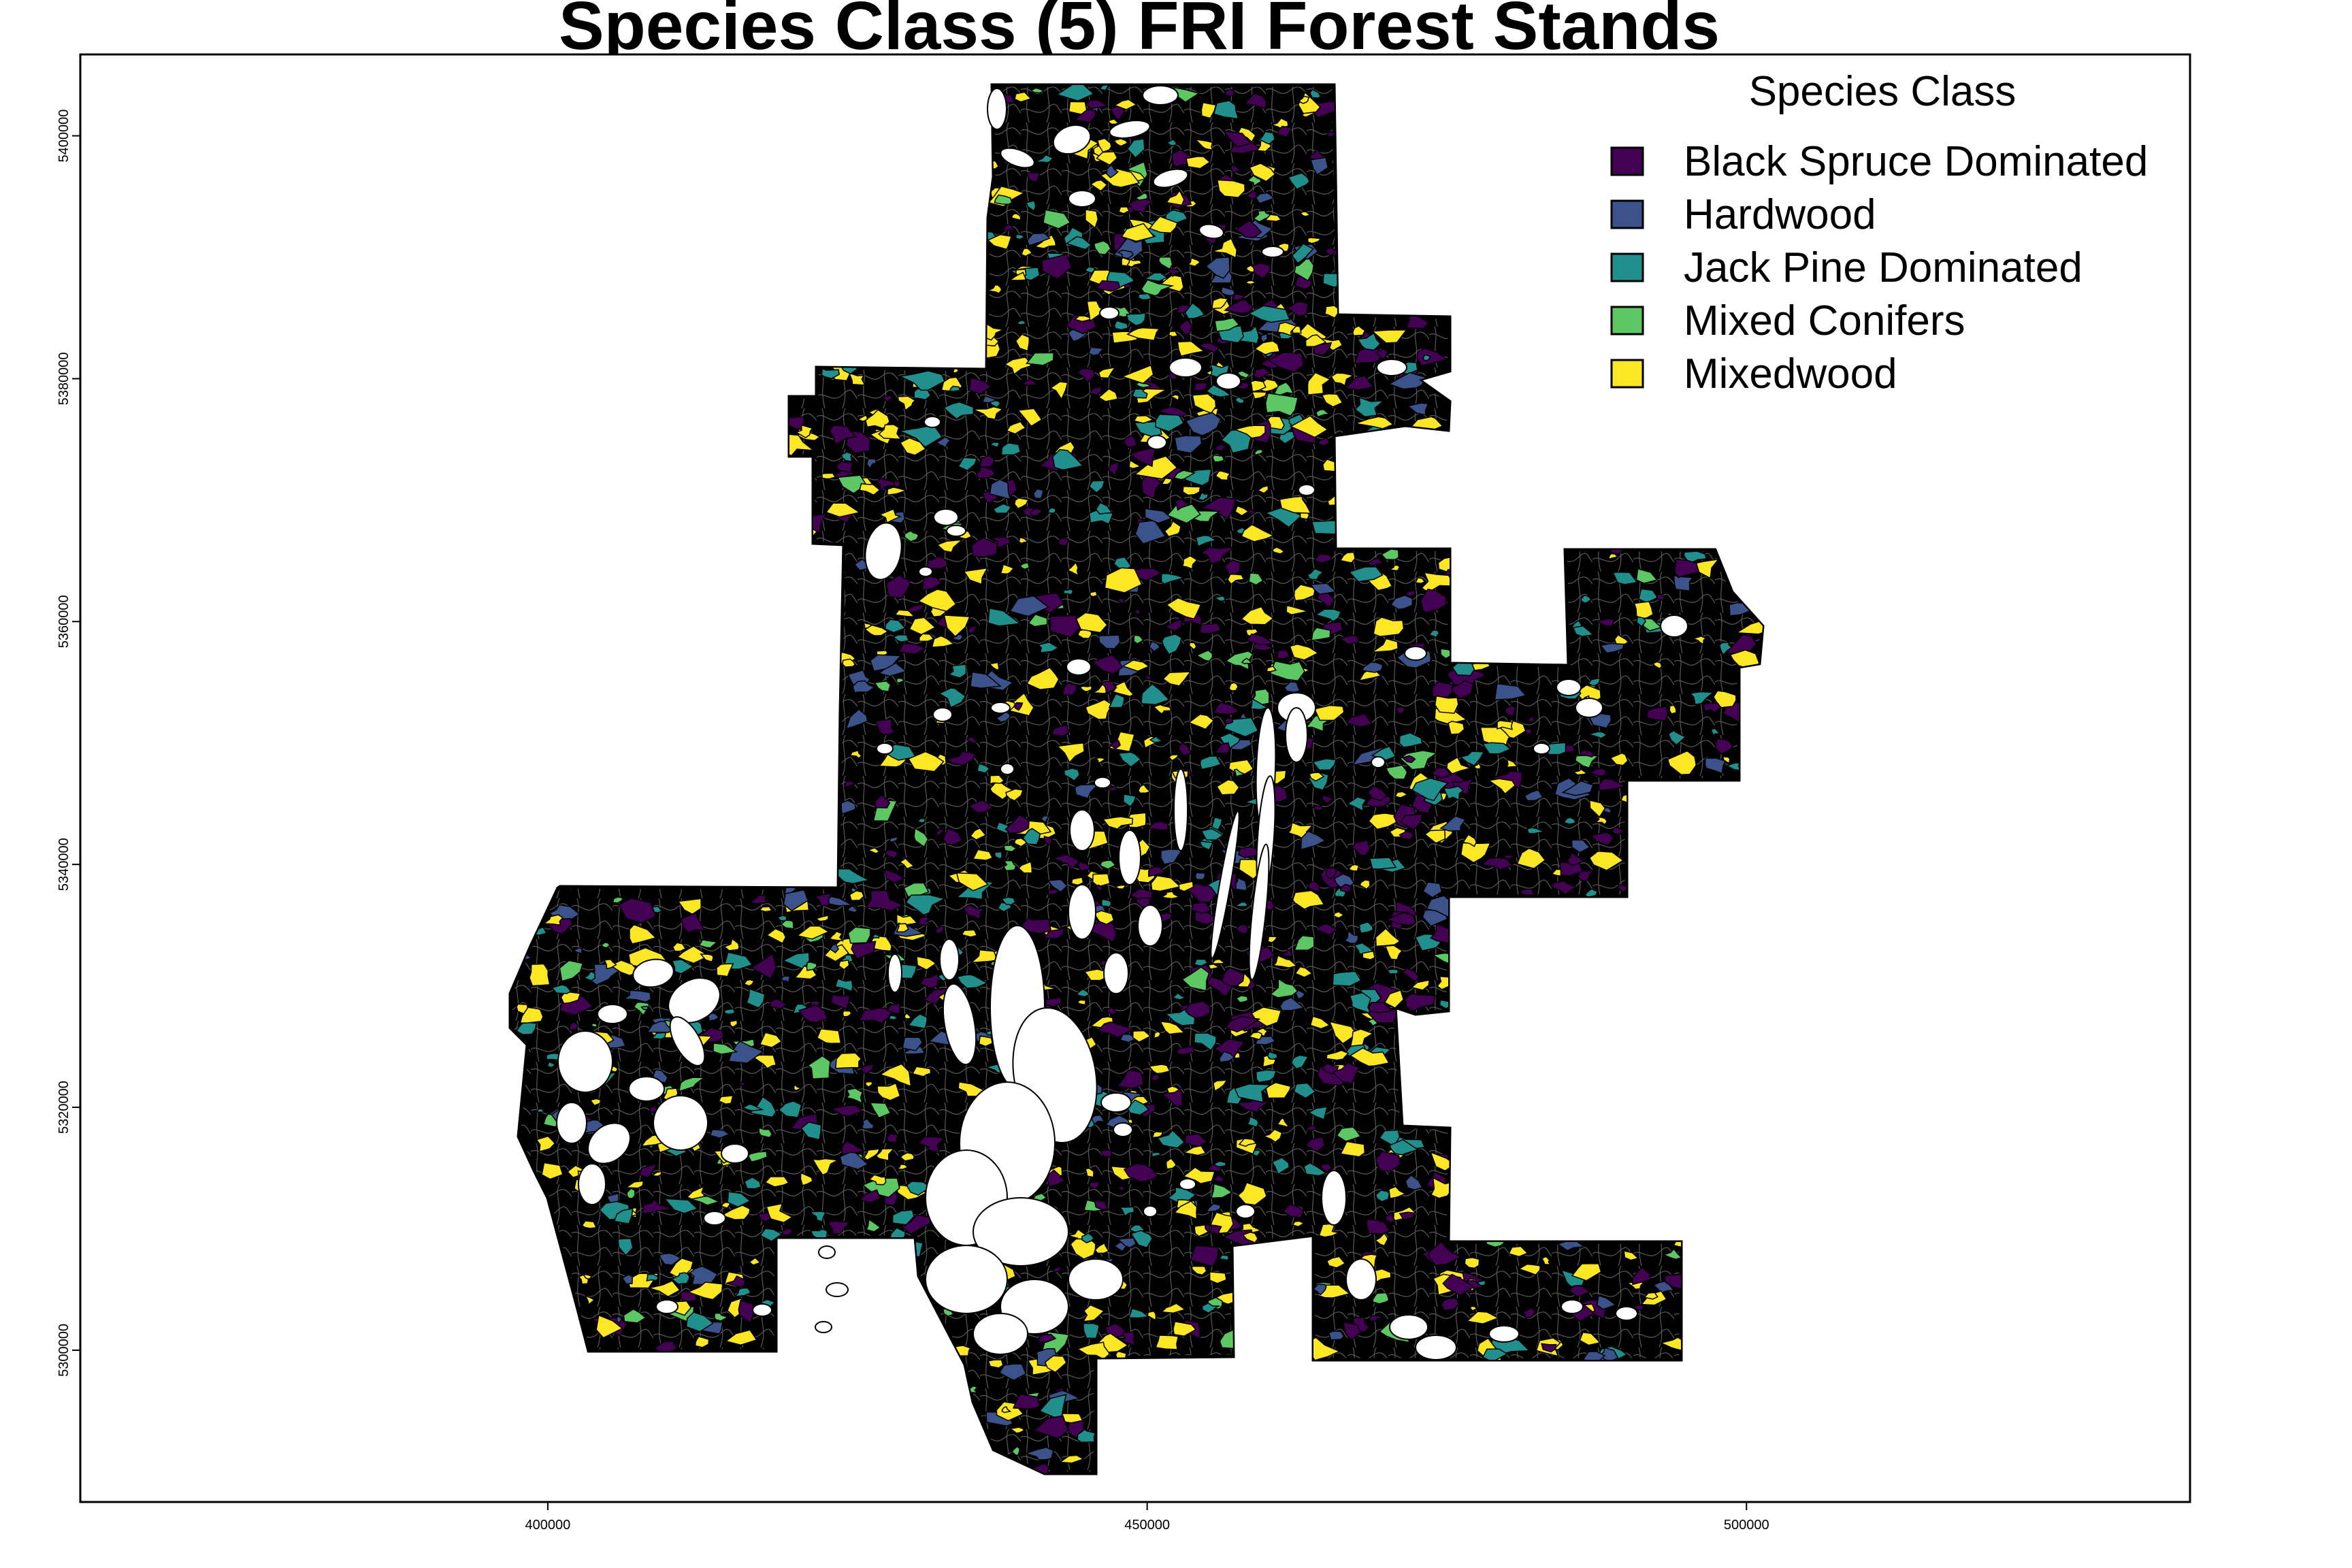 This screenshot has width=2352, height=1568. I want to click on legend-label: Mixed Conifers, so click(1825, 320).